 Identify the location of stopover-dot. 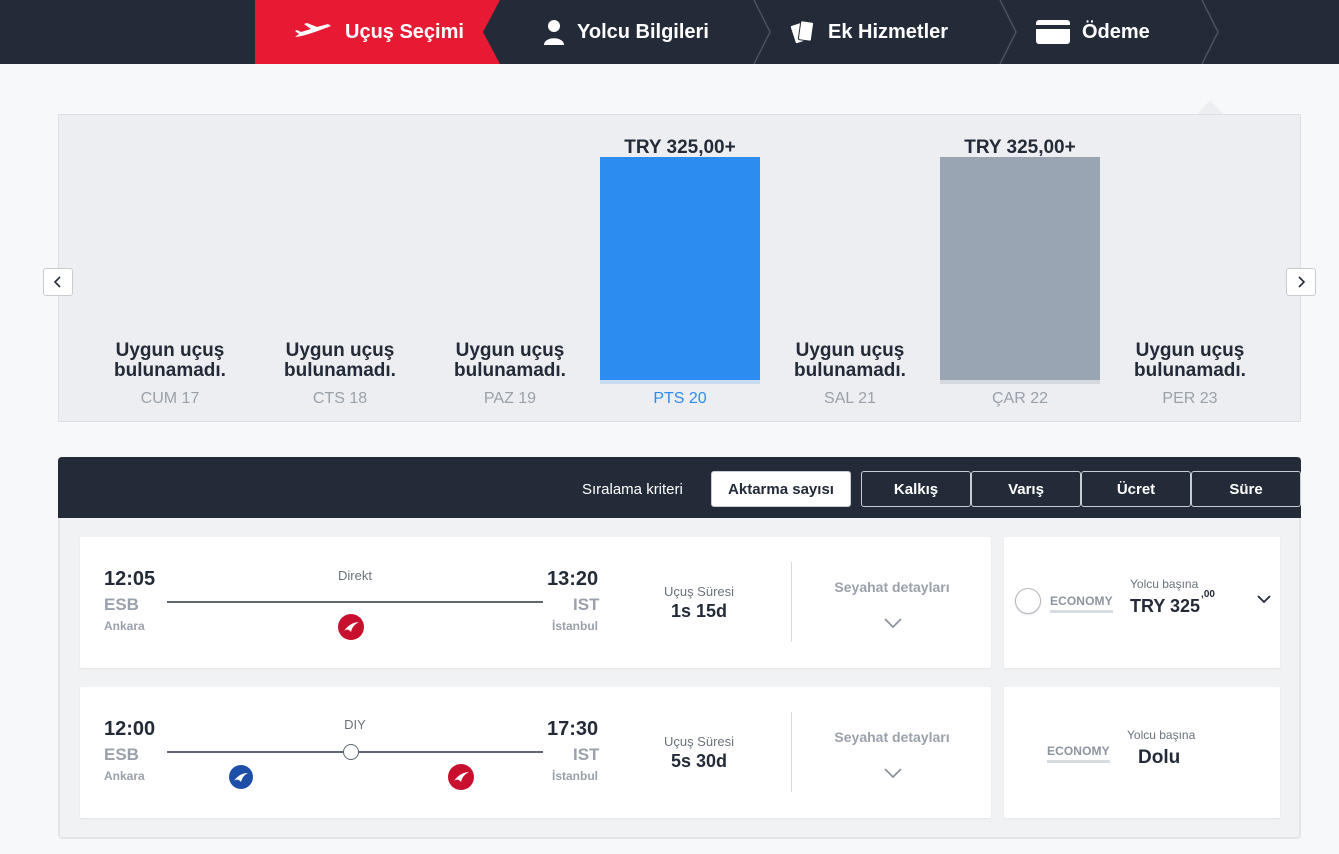
(351, 752).